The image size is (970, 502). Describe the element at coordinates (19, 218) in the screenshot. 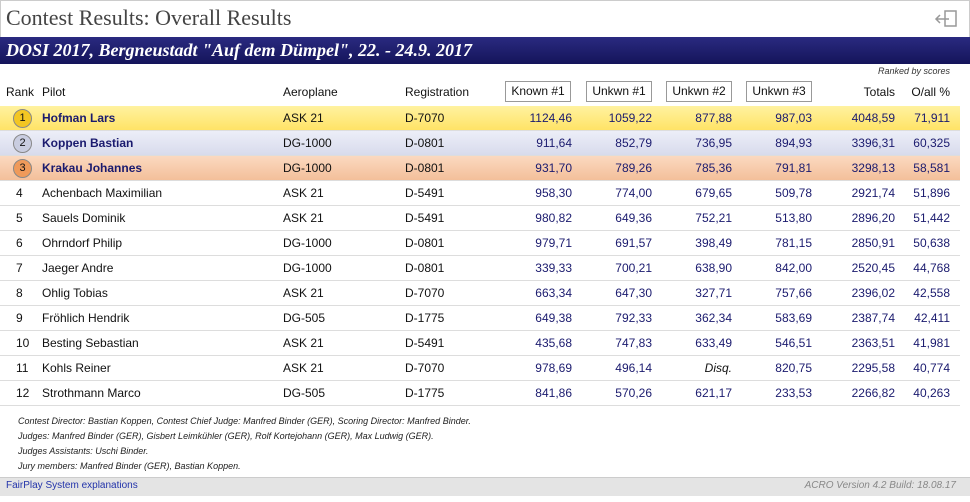

I see `rank: 5` at that location.